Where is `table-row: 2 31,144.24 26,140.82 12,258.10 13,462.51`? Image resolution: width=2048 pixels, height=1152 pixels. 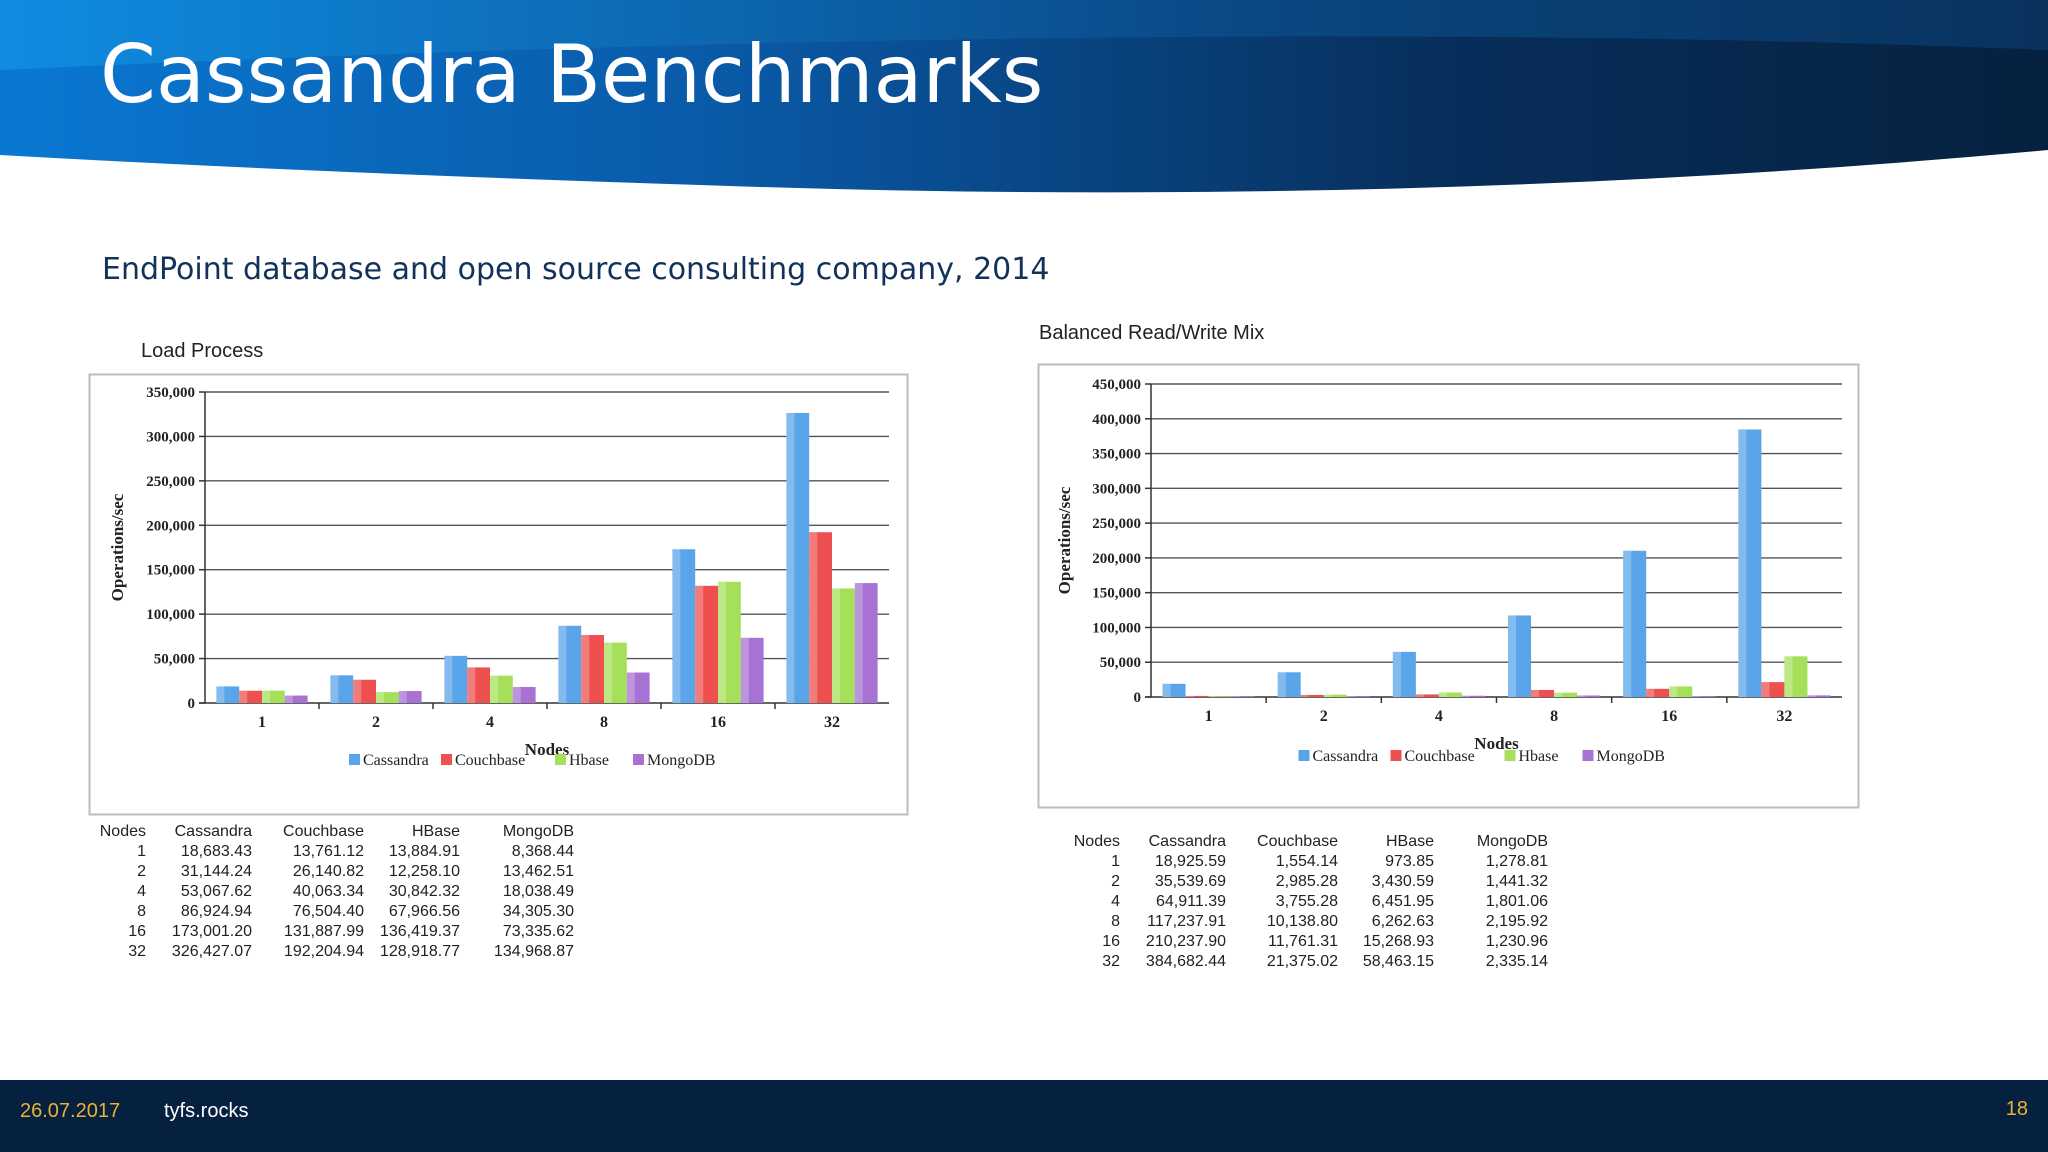
table-row: 2 31,144.24 26,140.82 12,258.10 13,462.51 is located at coordinates (336, 872).